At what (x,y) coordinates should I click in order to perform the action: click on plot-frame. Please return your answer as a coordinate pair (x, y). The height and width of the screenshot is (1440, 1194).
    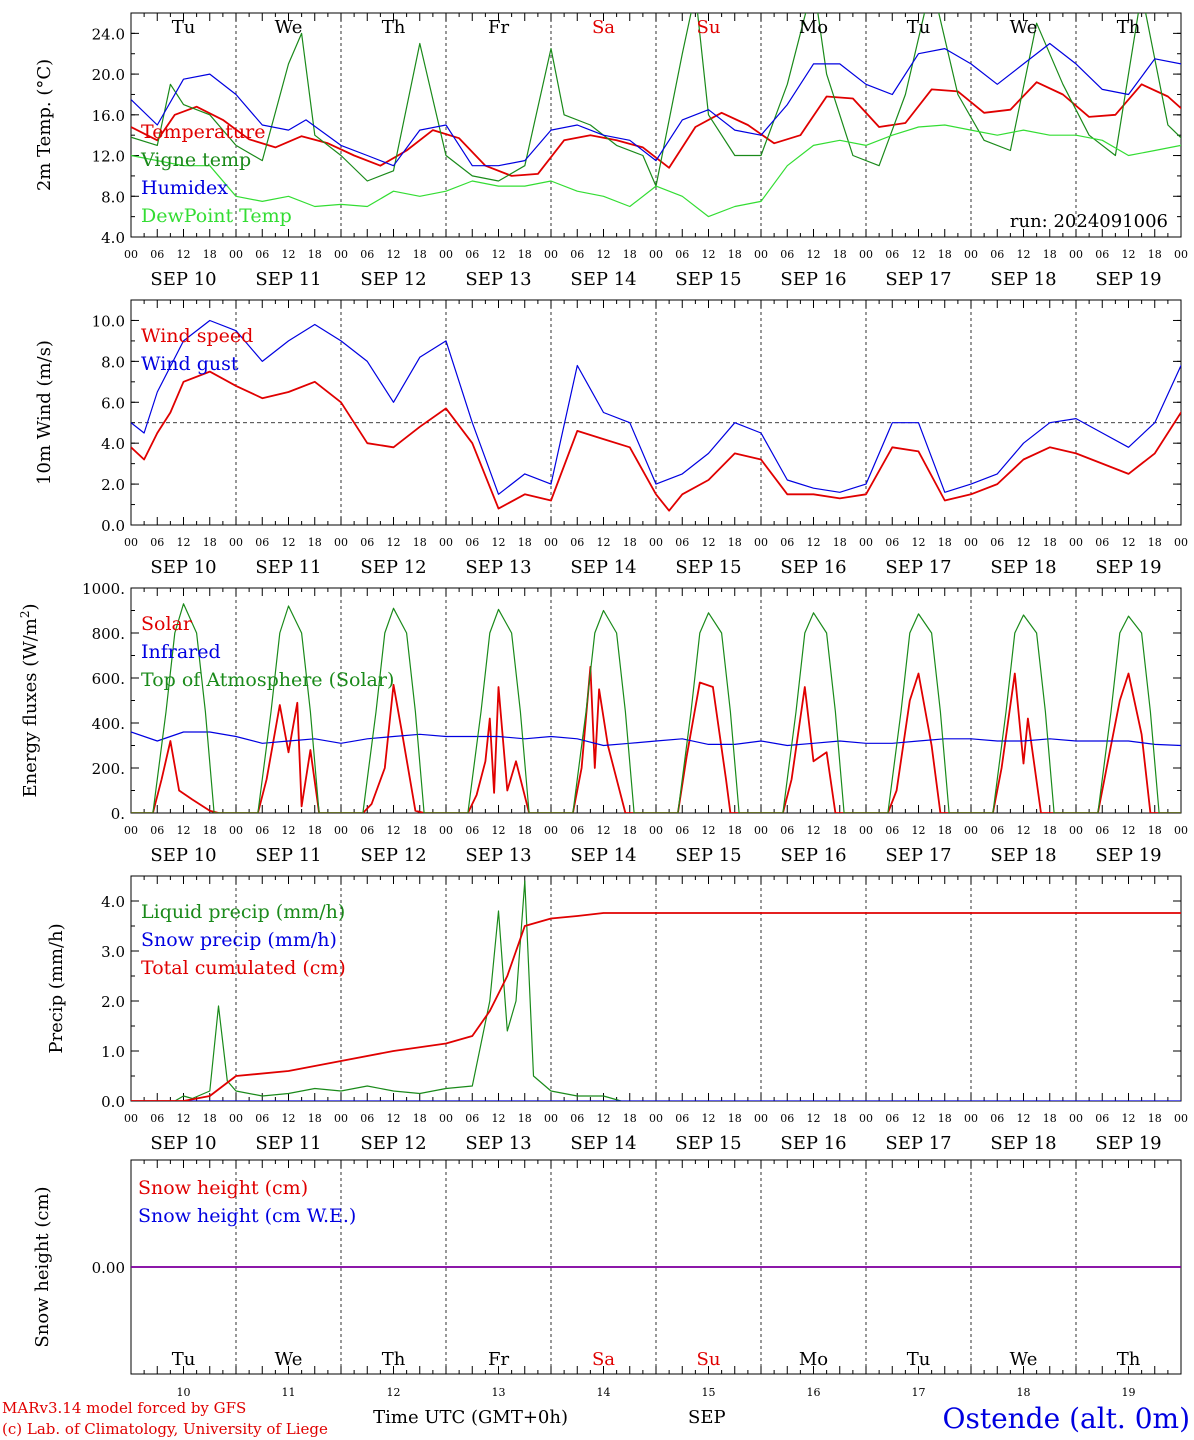
    Looking at the image, I should click on (656, 125).